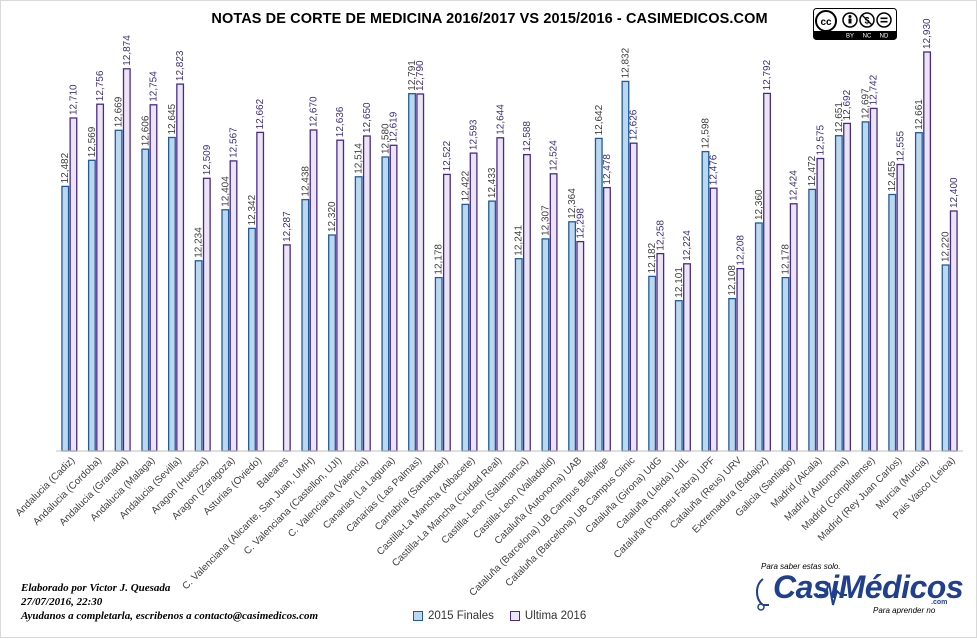 The width and height of the screenshot is (977, 639). Describe the element at coordinates (687, 245) in the screenshot. I see `value-label-2016-23: 12,224` at that location.